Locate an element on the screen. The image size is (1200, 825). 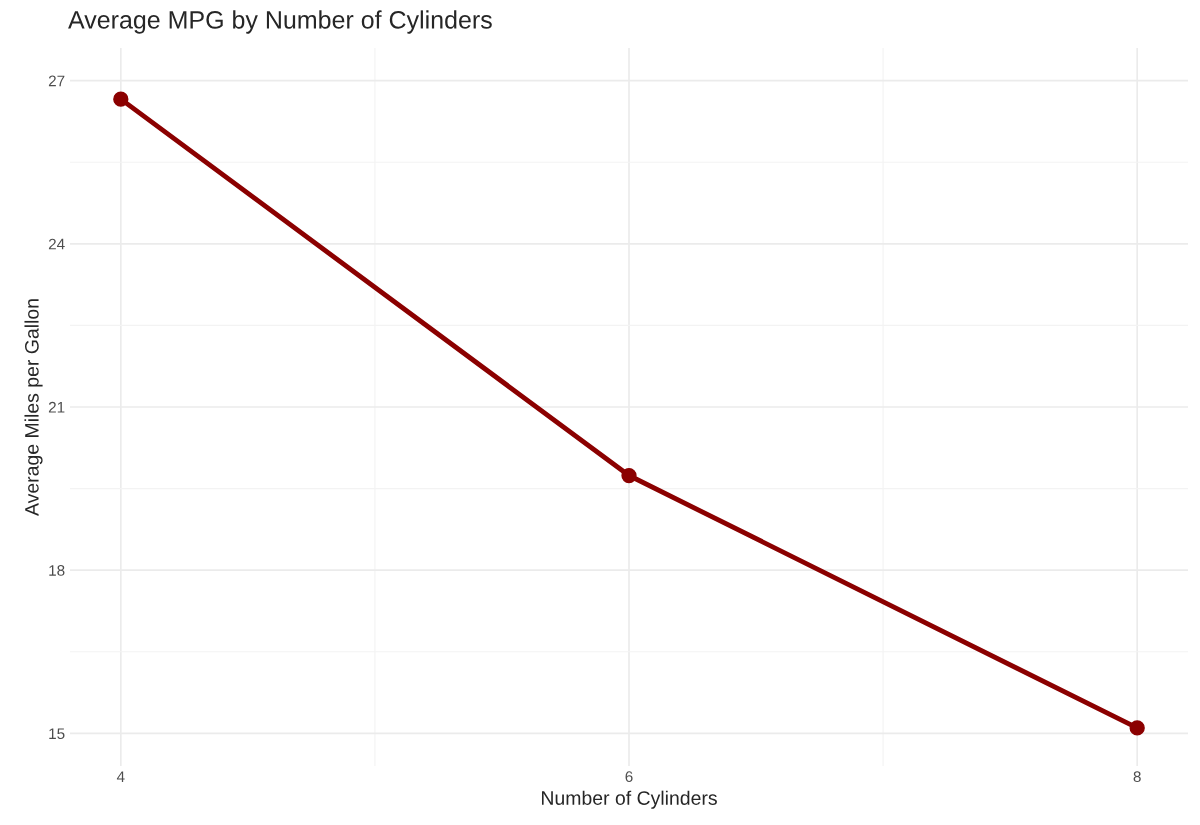
x-axis-title: Number of Cylinders is located at coordinates (629, 799).